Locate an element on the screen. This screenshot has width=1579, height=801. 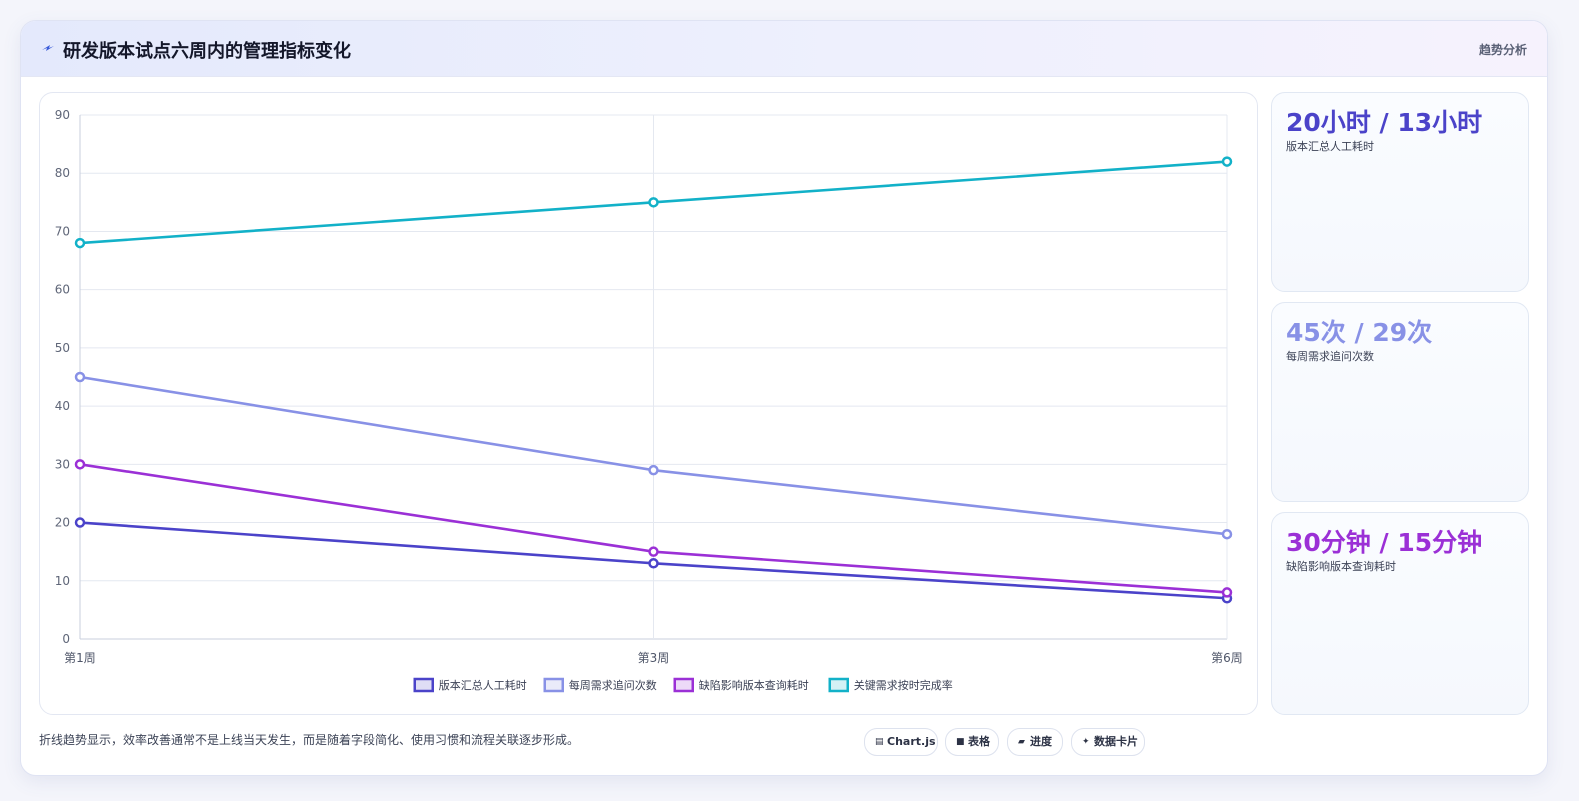
card-icon: ✦ is located at coordinates (1086, 742).